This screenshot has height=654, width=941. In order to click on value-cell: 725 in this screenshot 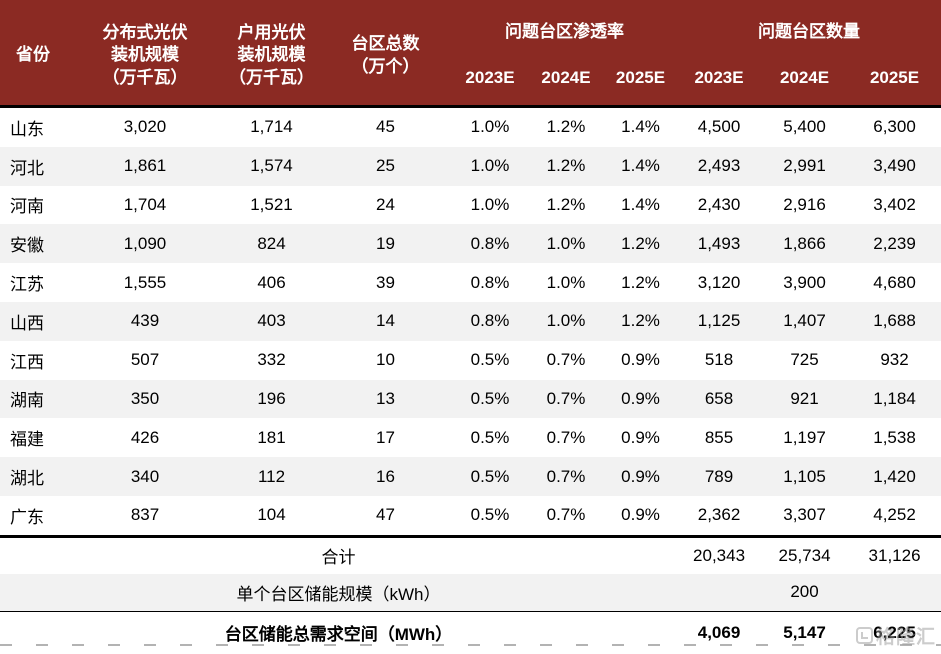, I will do `click(804, 360)`.